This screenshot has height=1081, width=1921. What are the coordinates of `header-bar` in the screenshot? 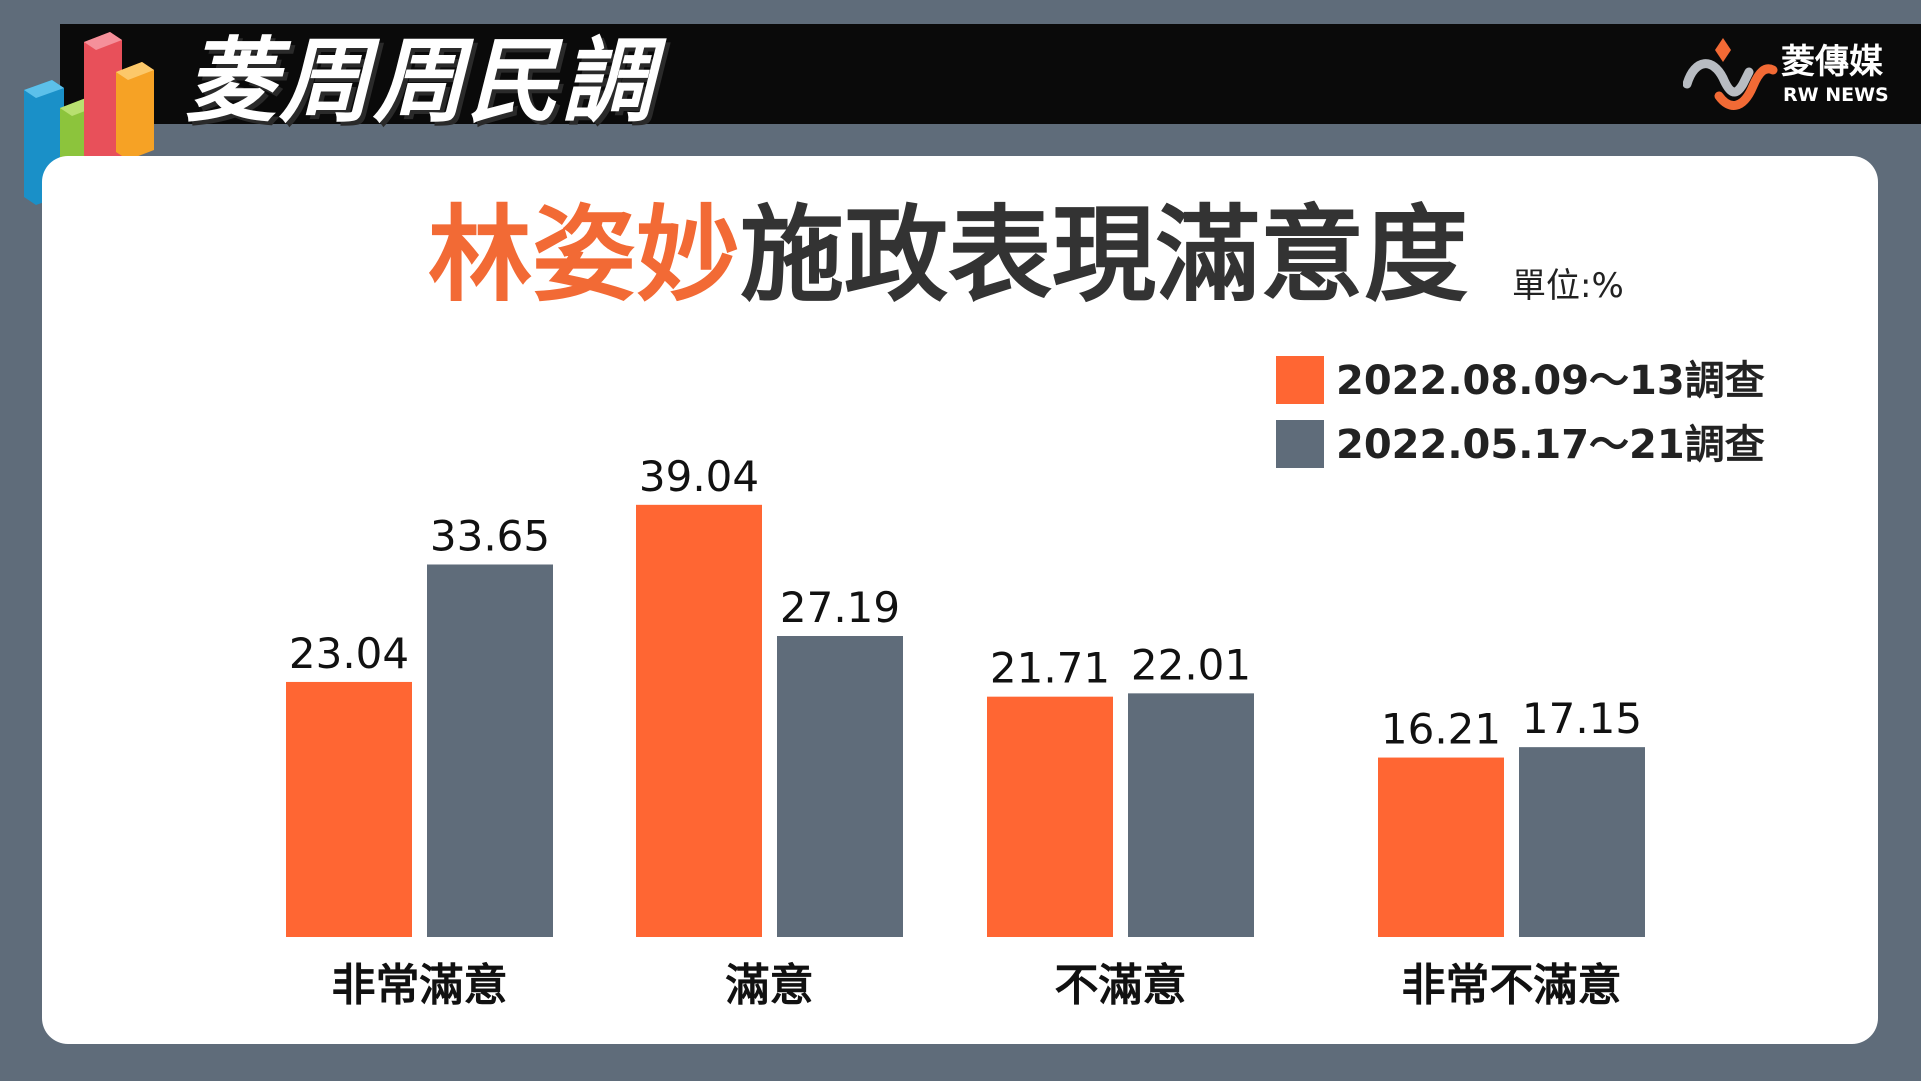 It's located at (990, 74).